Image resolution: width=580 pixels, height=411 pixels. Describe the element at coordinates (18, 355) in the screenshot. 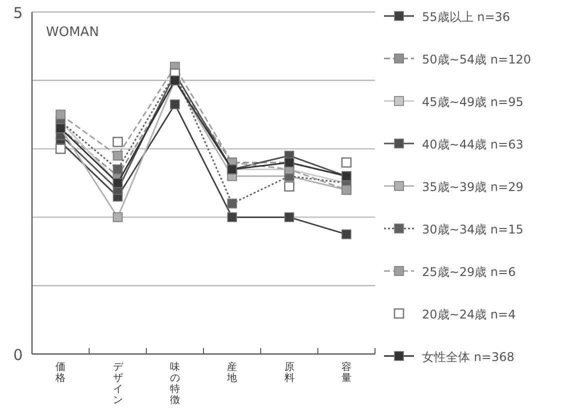

I see `y-tick-label: 0` at that location.